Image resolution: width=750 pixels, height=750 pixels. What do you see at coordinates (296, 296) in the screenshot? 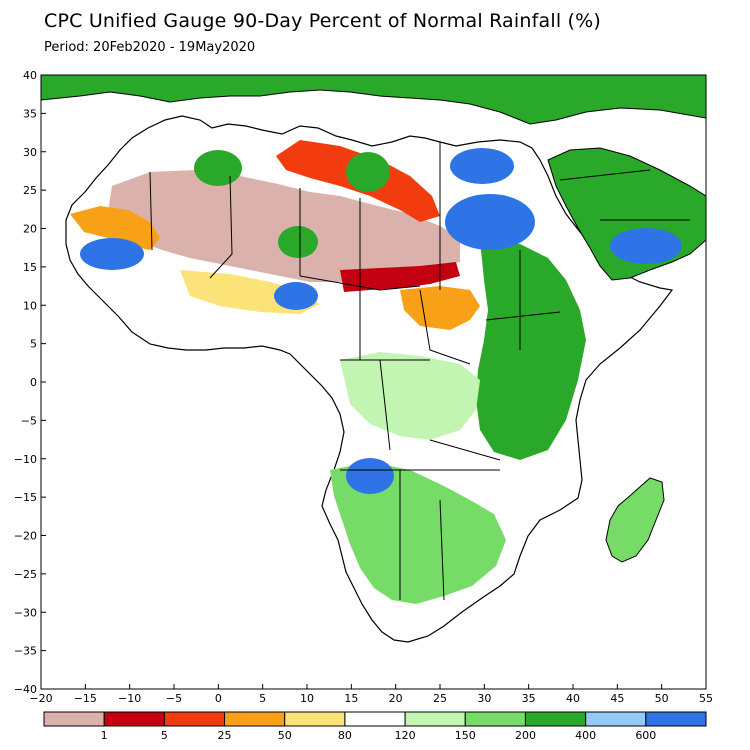
I see `high-rain-chad` at bounding box center [296, 296].